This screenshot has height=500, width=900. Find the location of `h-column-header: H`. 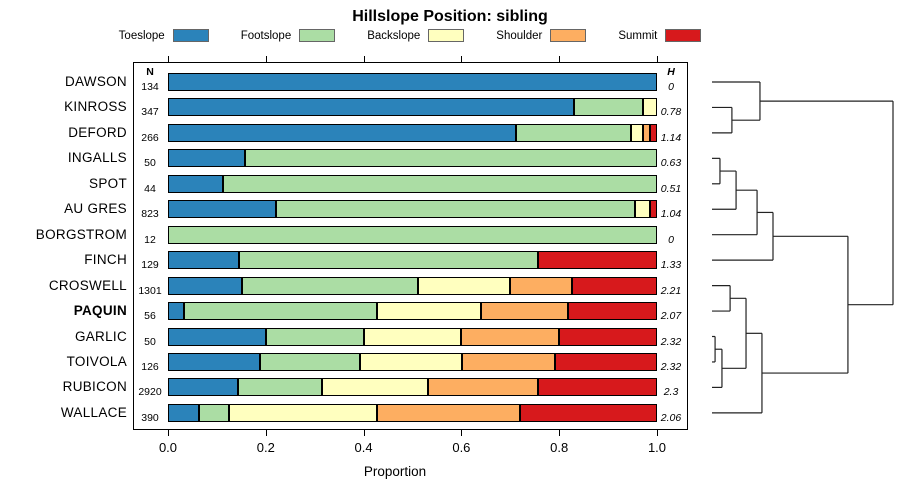

h-column-header: H is located at coordinates (671, 72).